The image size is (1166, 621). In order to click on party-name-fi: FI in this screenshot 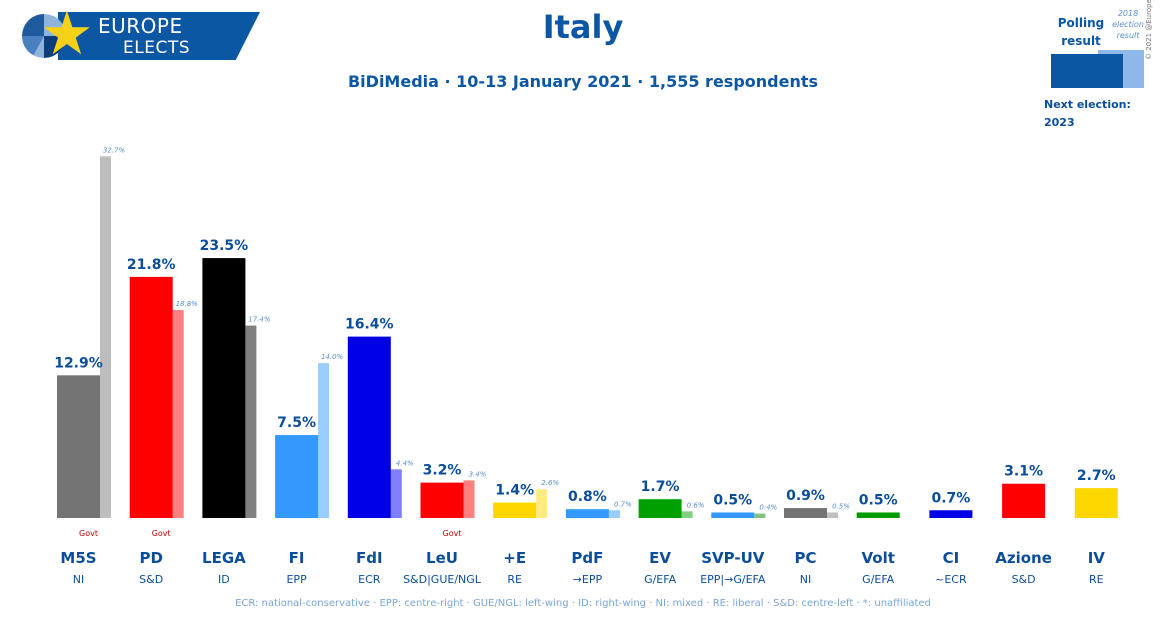, I will do `click(297, 558)`.